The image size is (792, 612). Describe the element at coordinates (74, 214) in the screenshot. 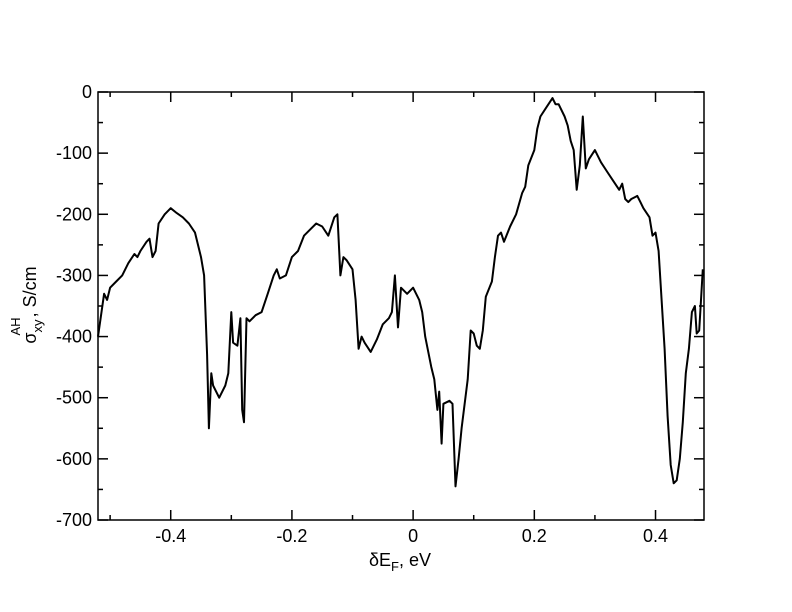

I see `y-tick-label: -200` at that location.